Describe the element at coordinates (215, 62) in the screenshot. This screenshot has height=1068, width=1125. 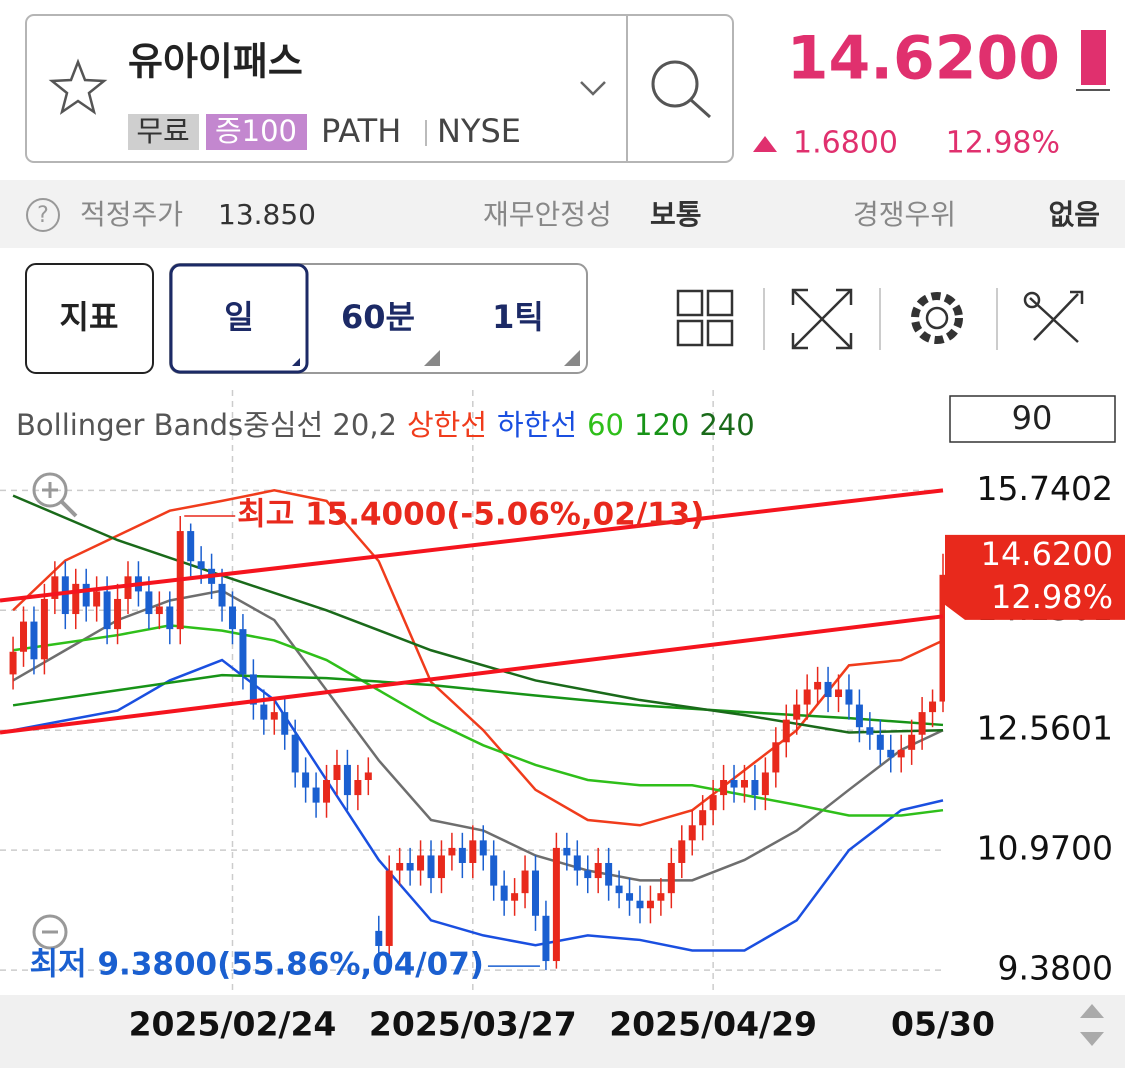
I see `stock-name: 유아이패스` at that location.